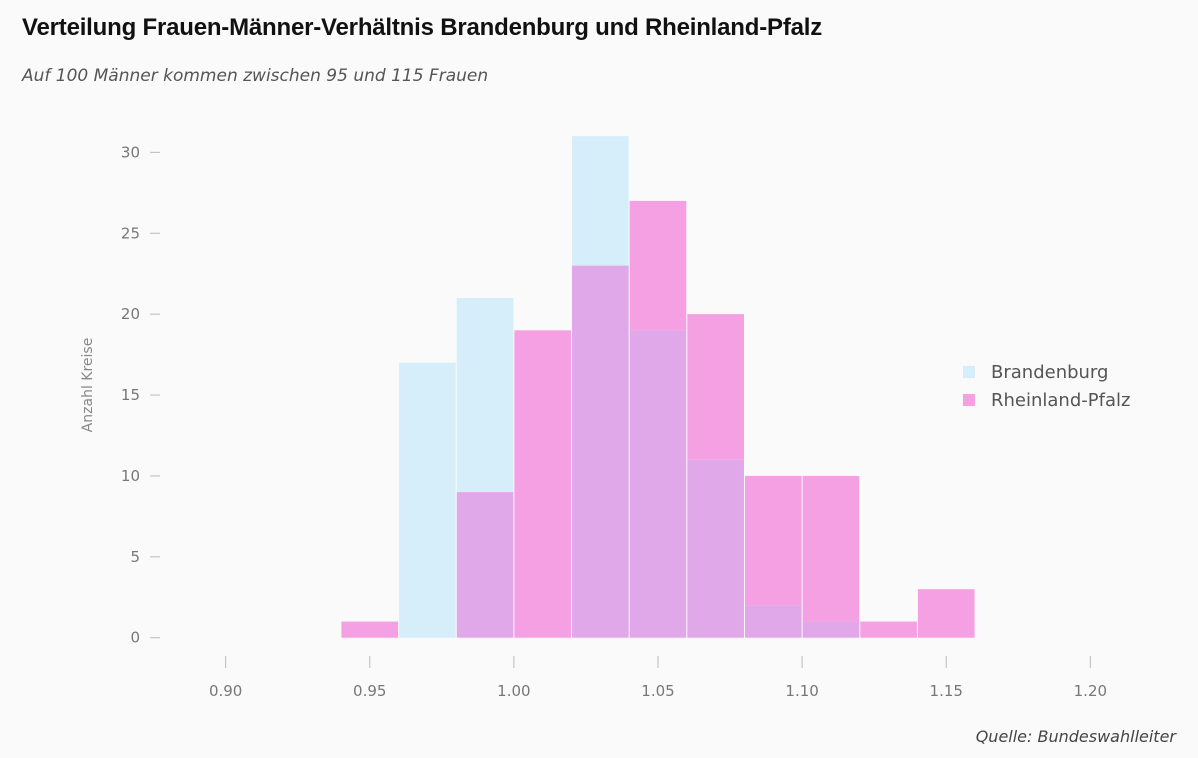 The width and height of the screenshot is (1198, 758). I want to click on y-tick-label: 25, so click(130, 233).